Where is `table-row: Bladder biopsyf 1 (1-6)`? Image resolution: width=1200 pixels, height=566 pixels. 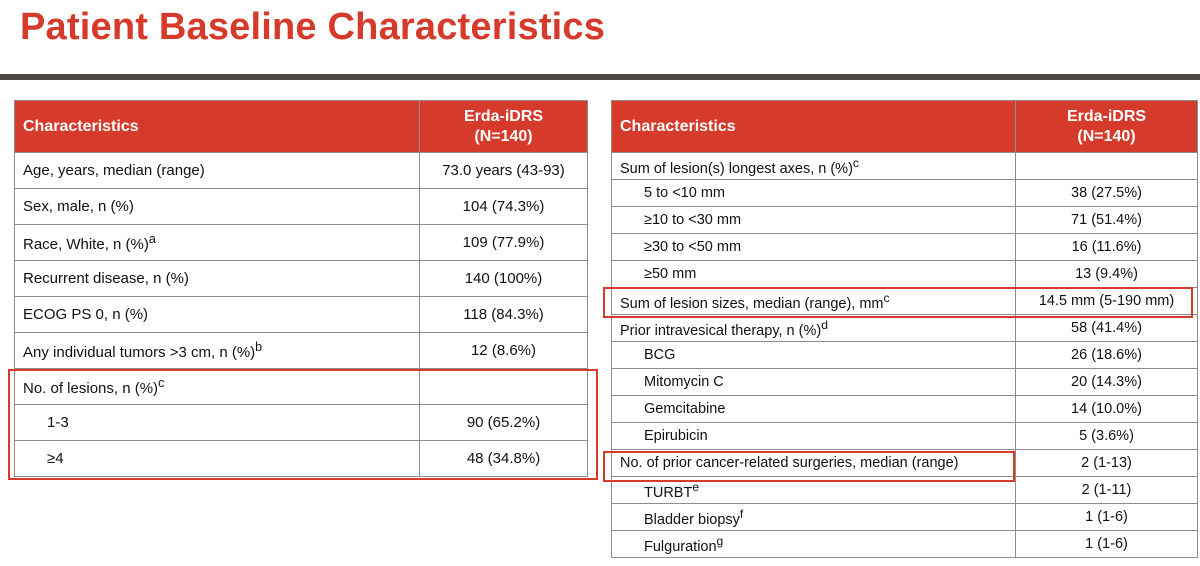 table-row: Bladder biopsyf 1 (1-6) is located at coordinates (904, 517).